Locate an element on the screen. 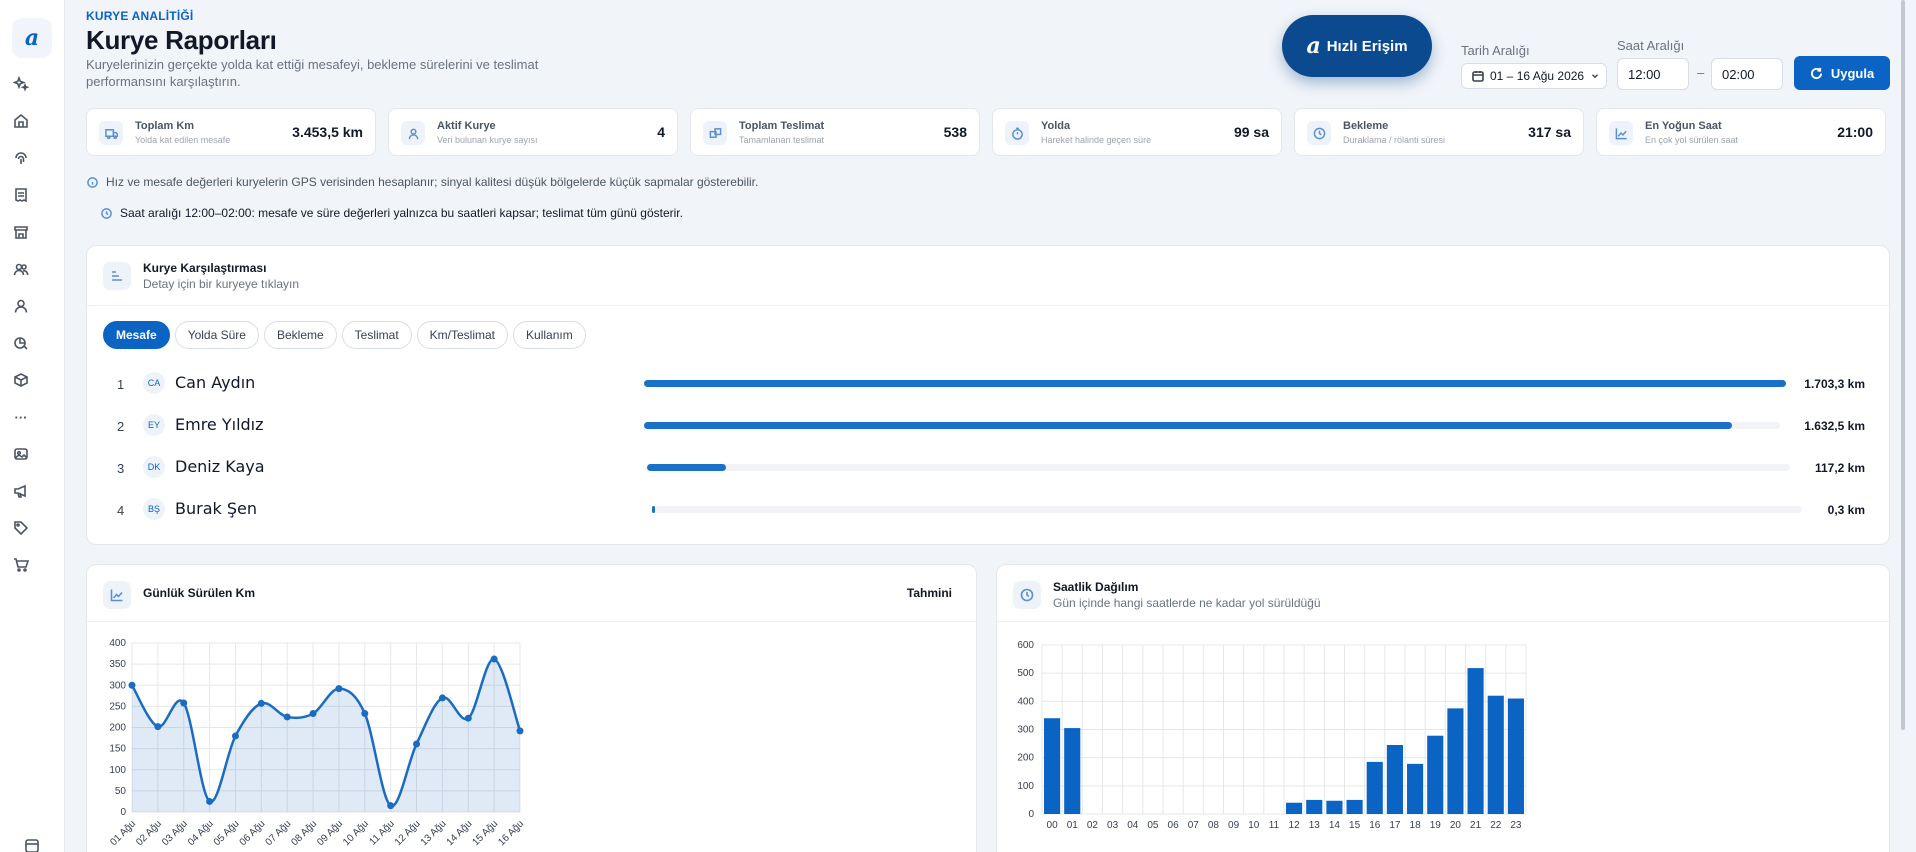  x-tick-label: 23 is located at coordinates (1516, 825).